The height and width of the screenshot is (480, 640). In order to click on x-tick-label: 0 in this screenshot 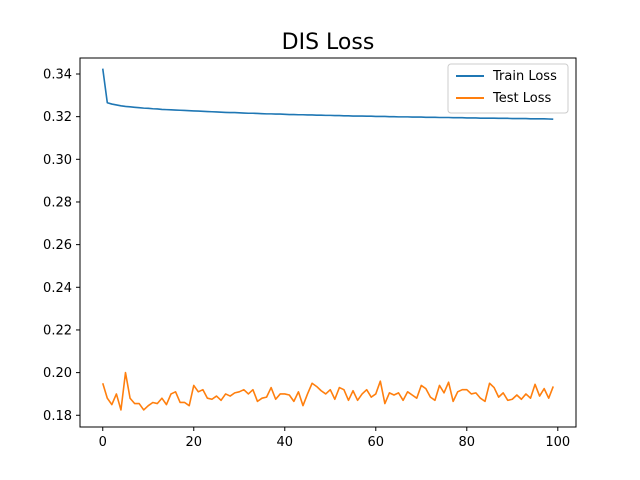, I will do `click(103, 442)`.